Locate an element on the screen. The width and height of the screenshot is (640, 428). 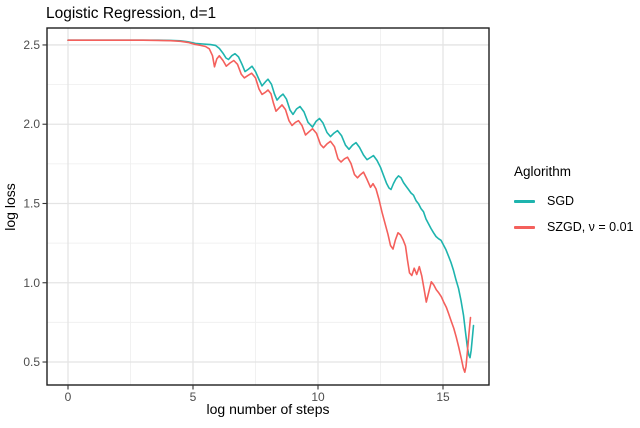
legend-key-line-sgd is located at coordinates (524, 201).